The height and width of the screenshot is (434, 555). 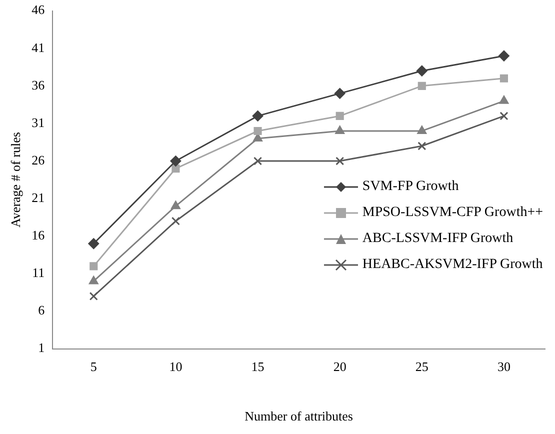 What do you see at coordinates (16, 180) in the screenshot?
I see `y-axis-title: Average # of rules` at bounding box center [16, 180].